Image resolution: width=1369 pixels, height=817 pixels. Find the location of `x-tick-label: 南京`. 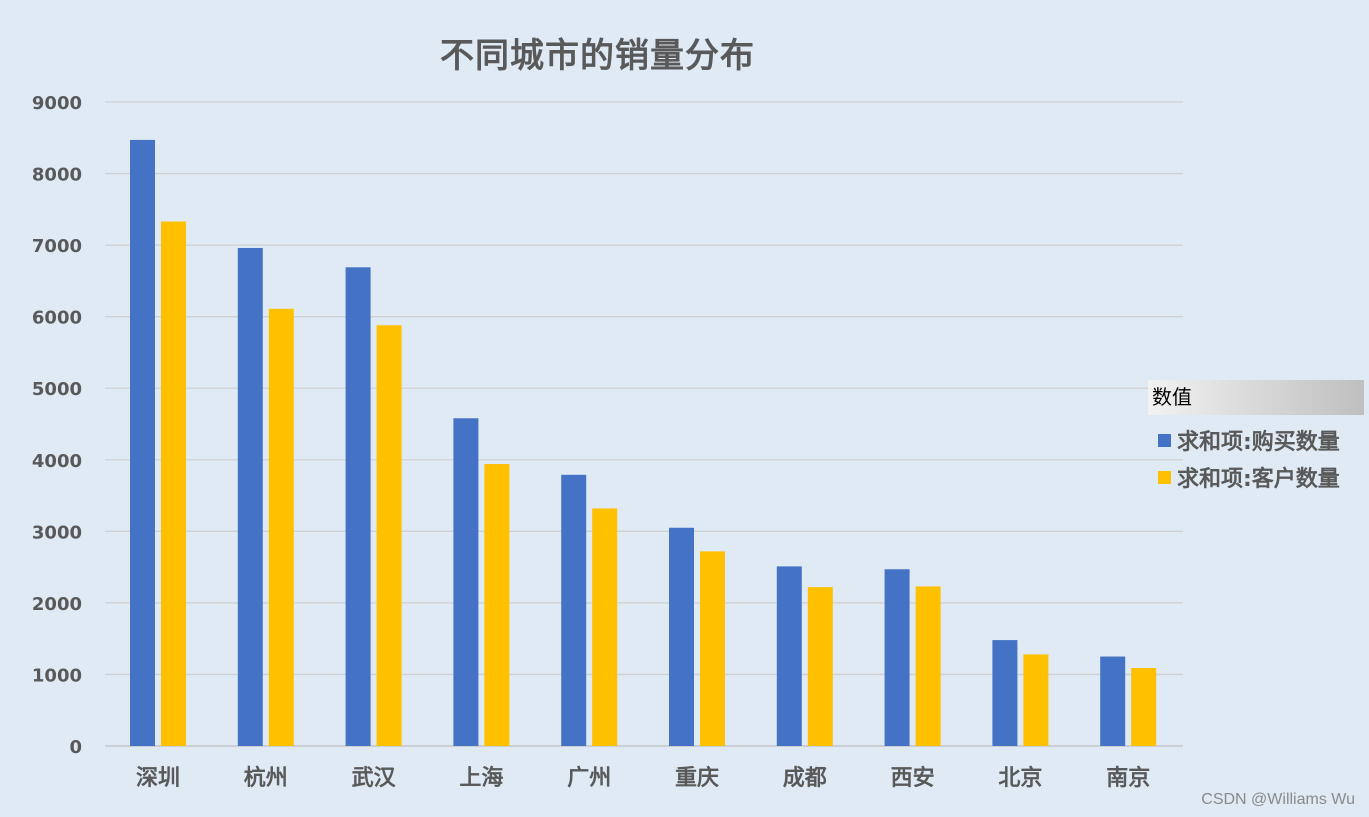

x-tick-label: 南京 is located at coordinates (1128, 778).